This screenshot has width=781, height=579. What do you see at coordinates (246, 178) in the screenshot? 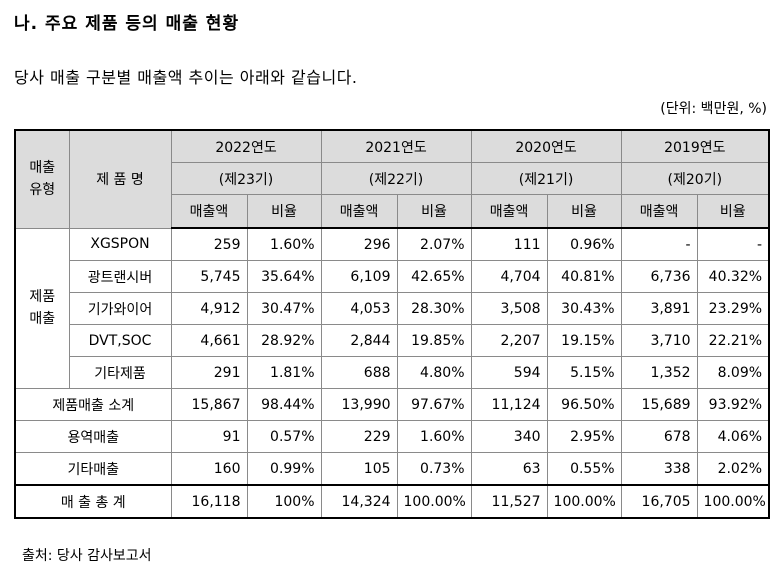
I see `header-fiscal-term: (제23기)` at bounding box center [246, 178].